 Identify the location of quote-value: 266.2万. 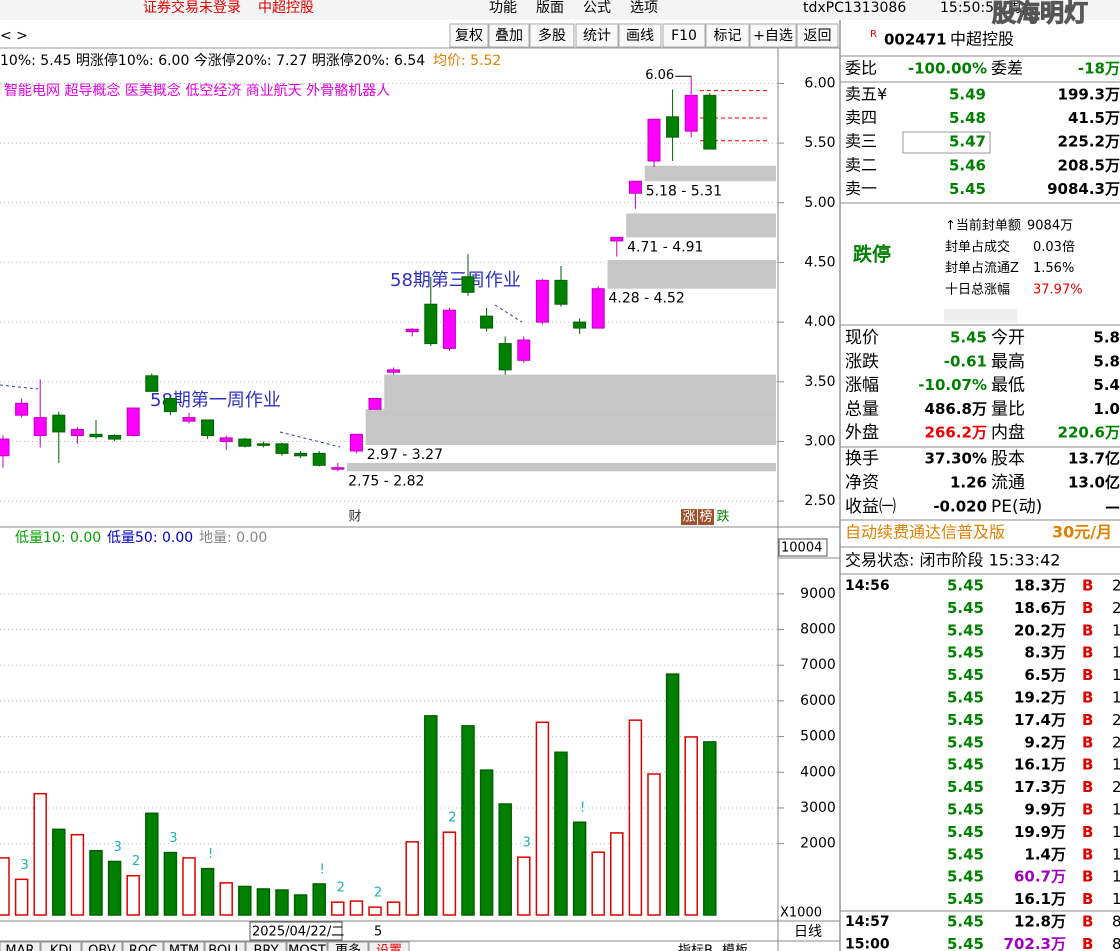
(956, 433).